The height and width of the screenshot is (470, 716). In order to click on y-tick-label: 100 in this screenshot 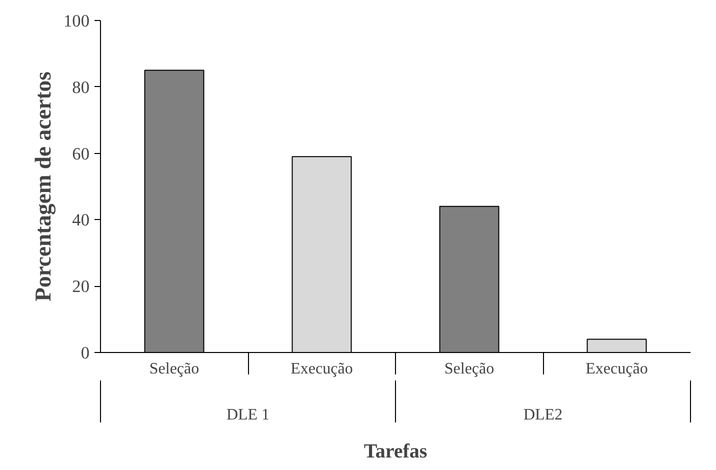, I will do `click(77, 21)`.